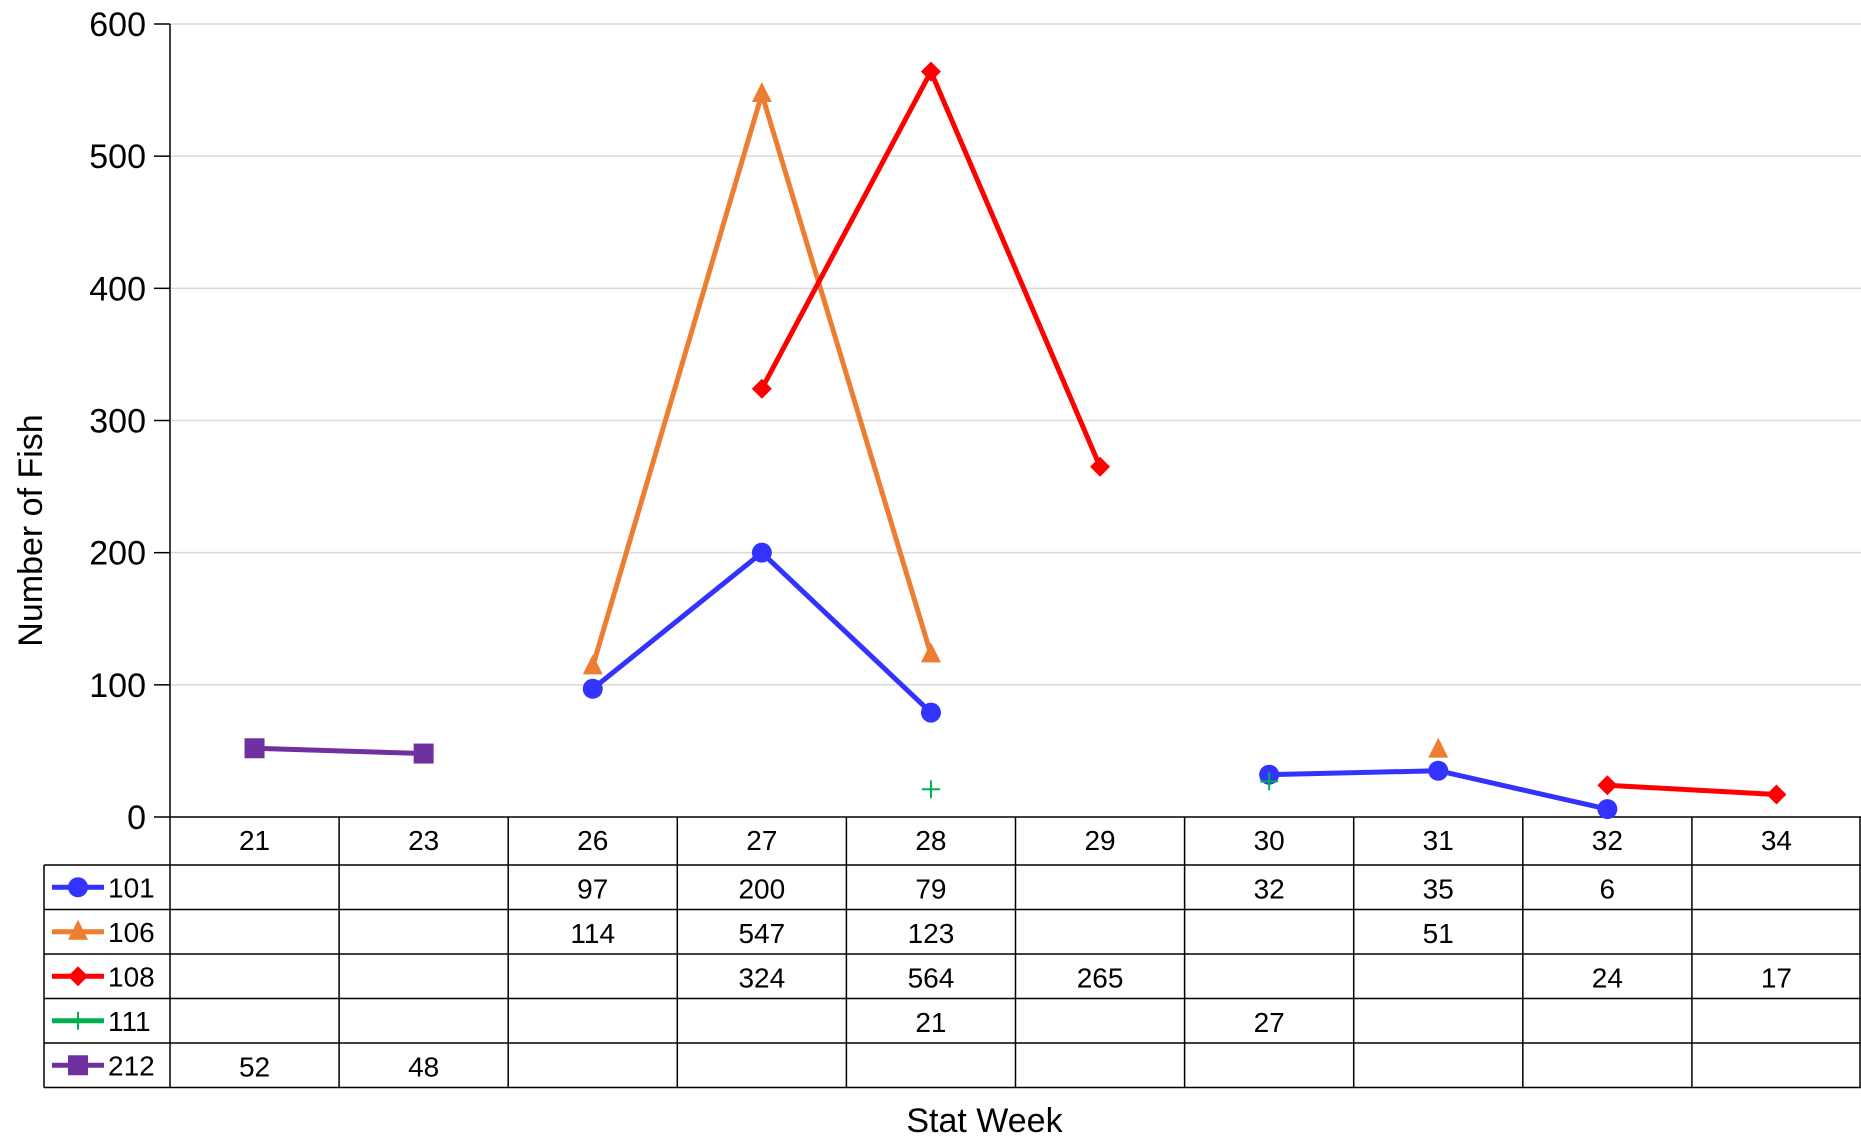 The width and height of the screenshot is (1861, 1140). I want to click on table-cell-value: 48, so click(423, 1066).